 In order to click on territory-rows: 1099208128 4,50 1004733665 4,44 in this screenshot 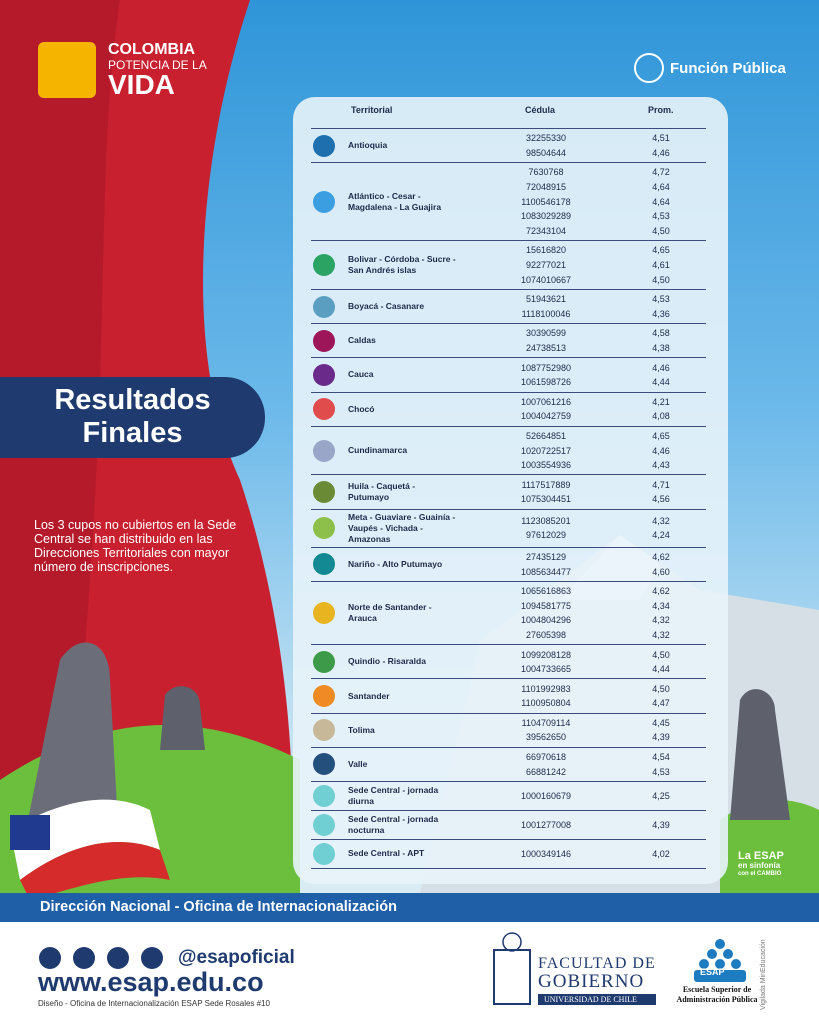, I will do `click(581, 661)`.